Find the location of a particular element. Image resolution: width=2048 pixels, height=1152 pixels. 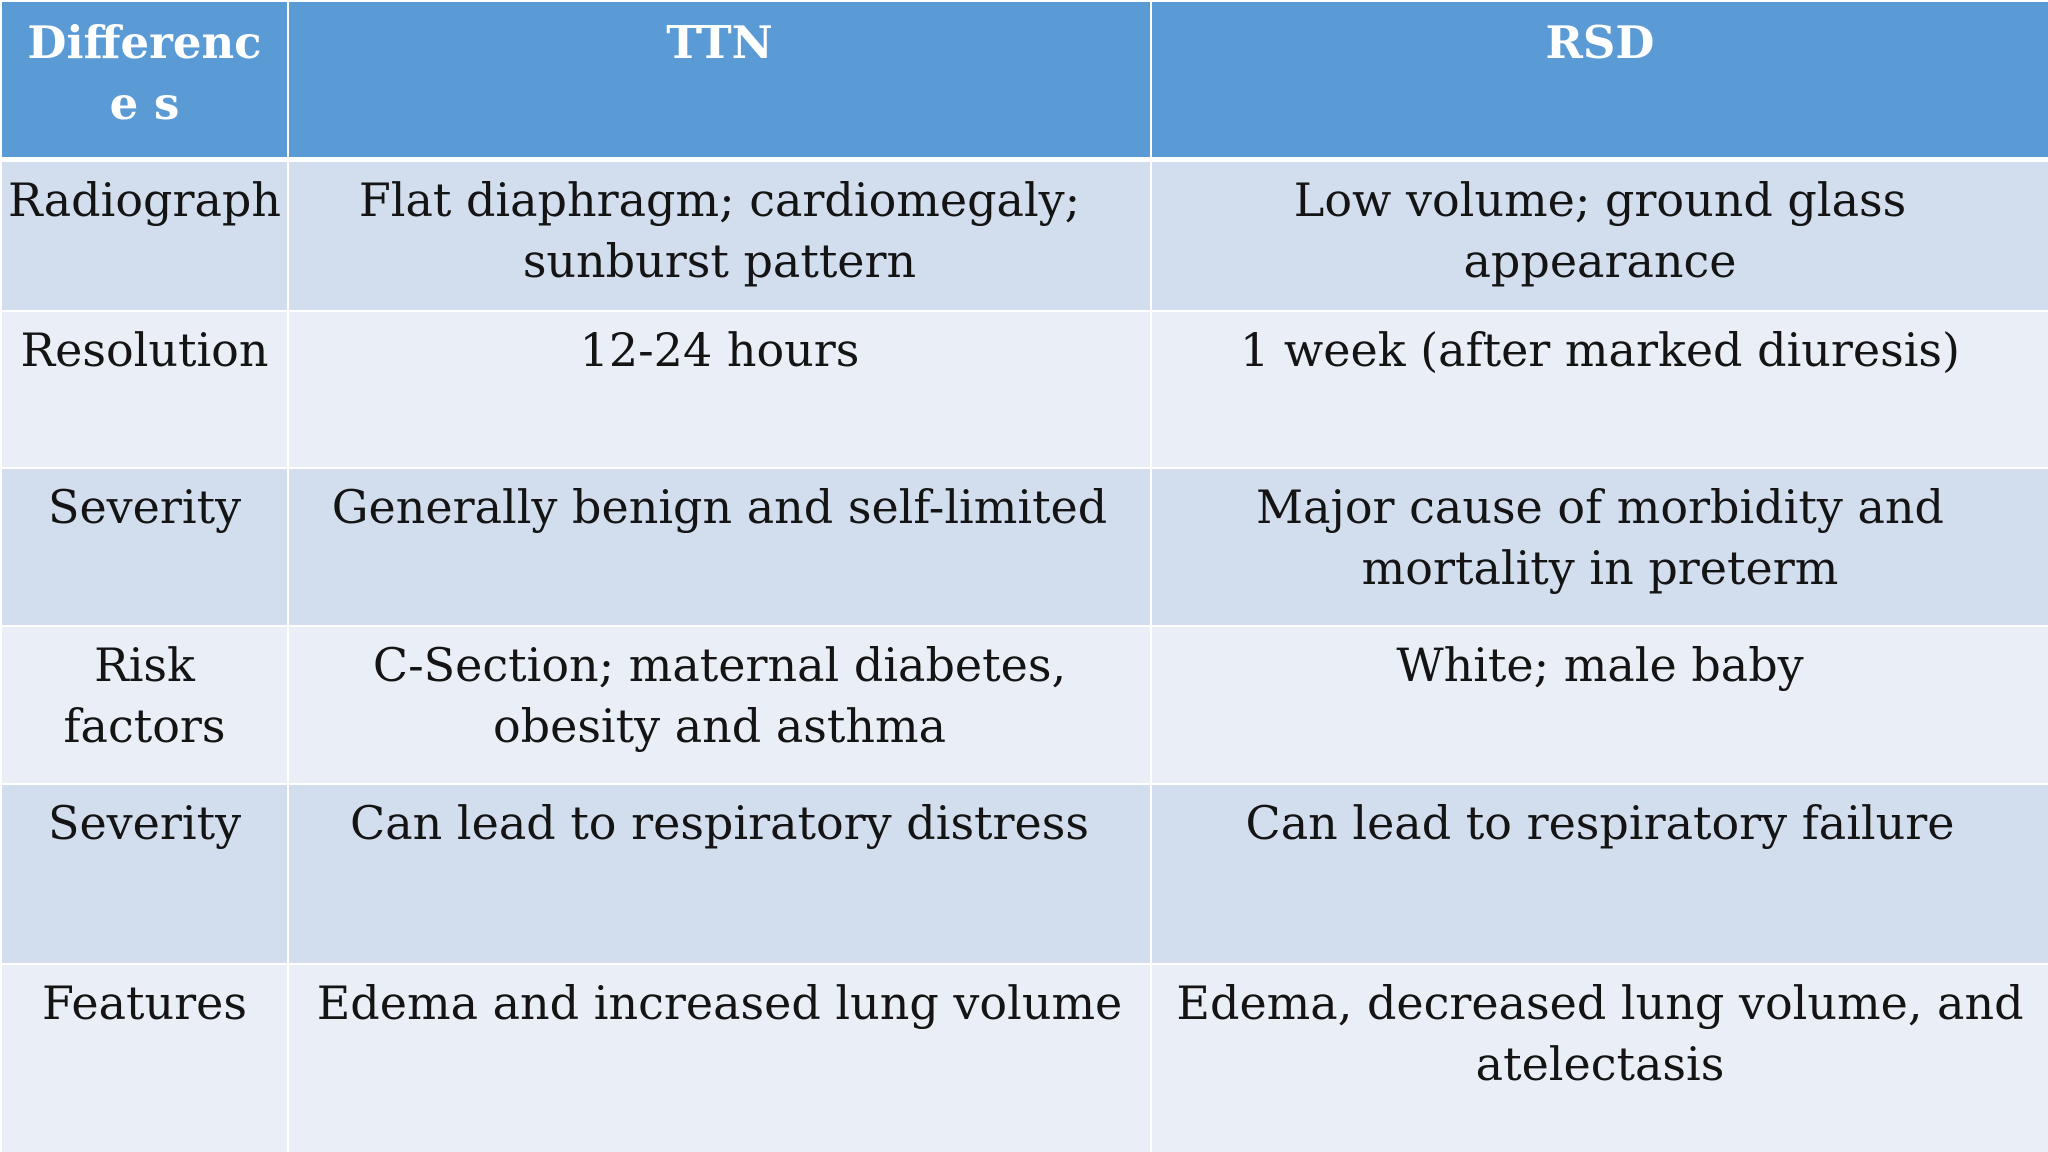

rsd-cell: 1 week (after marked diuresis) is located at coordinates (1599, 389).